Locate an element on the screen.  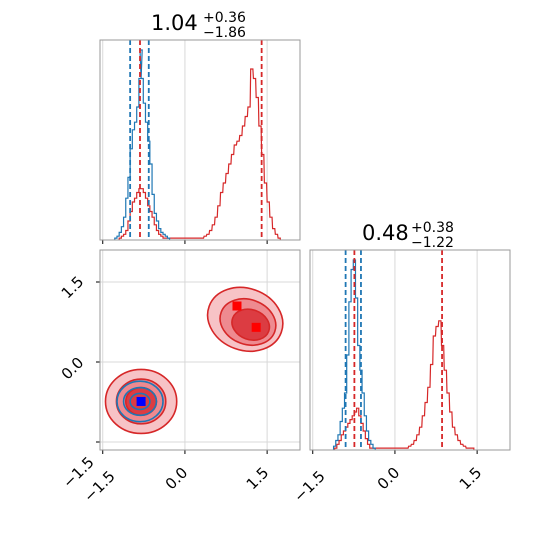
joint-blue-contour-mid is located at coordinates (140, 401).